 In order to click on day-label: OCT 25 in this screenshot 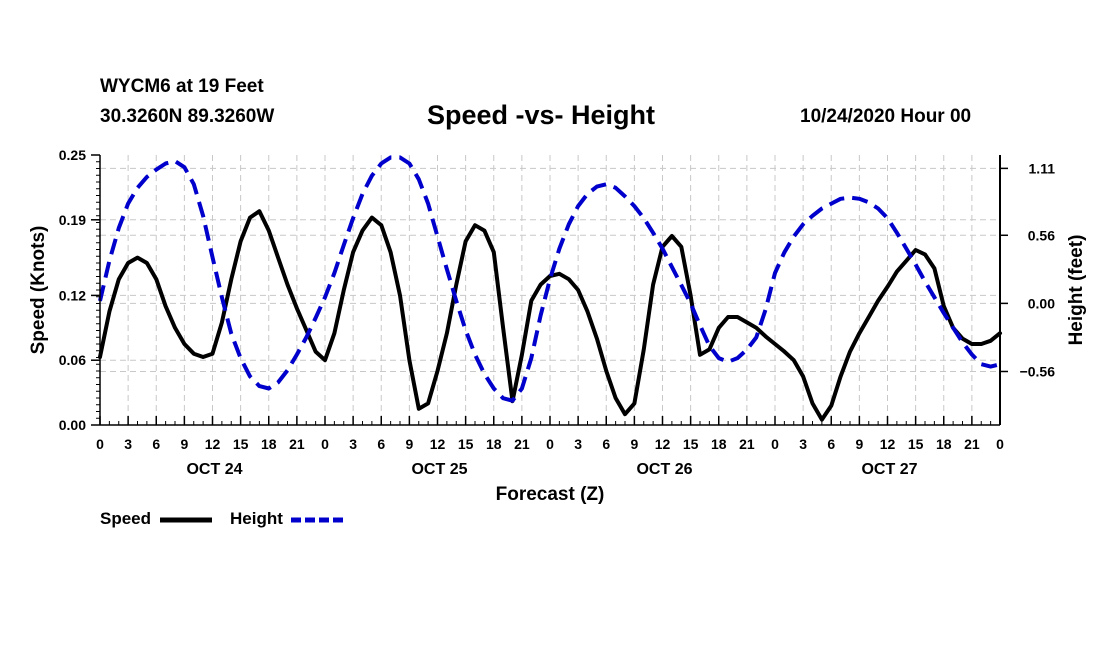, I will do `click(439, 469)`.